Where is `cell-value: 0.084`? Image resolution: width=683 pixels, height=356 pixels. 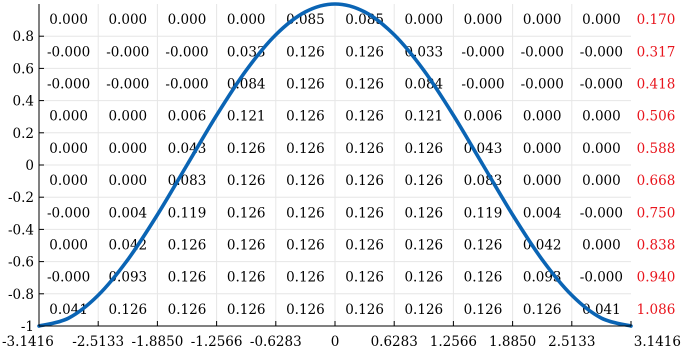 cell-value: 0.084 is located at coordinates (246, 85).